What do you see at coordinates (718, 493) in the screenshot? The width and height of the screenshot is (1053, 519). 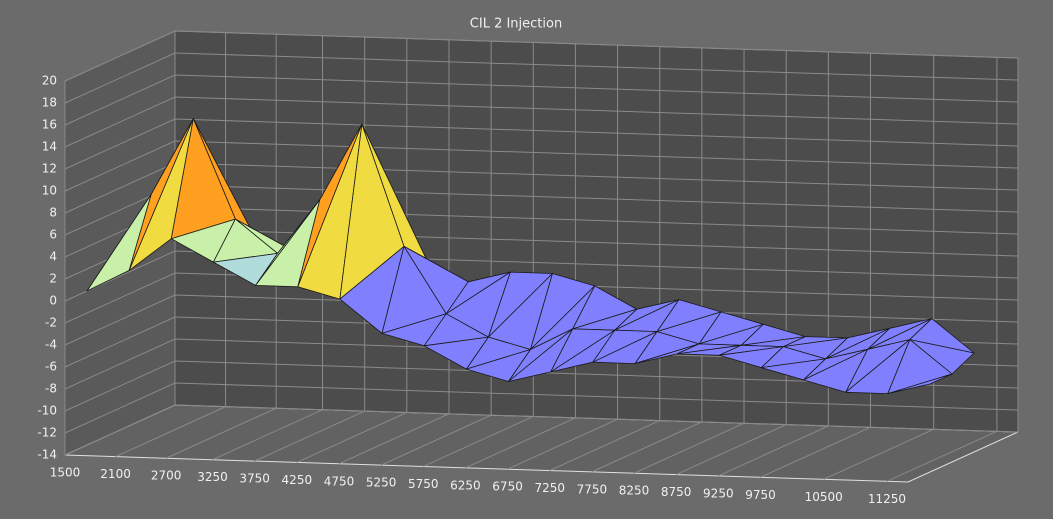 I see `x-tick-label: 9250` at bounding box center [718, 493].